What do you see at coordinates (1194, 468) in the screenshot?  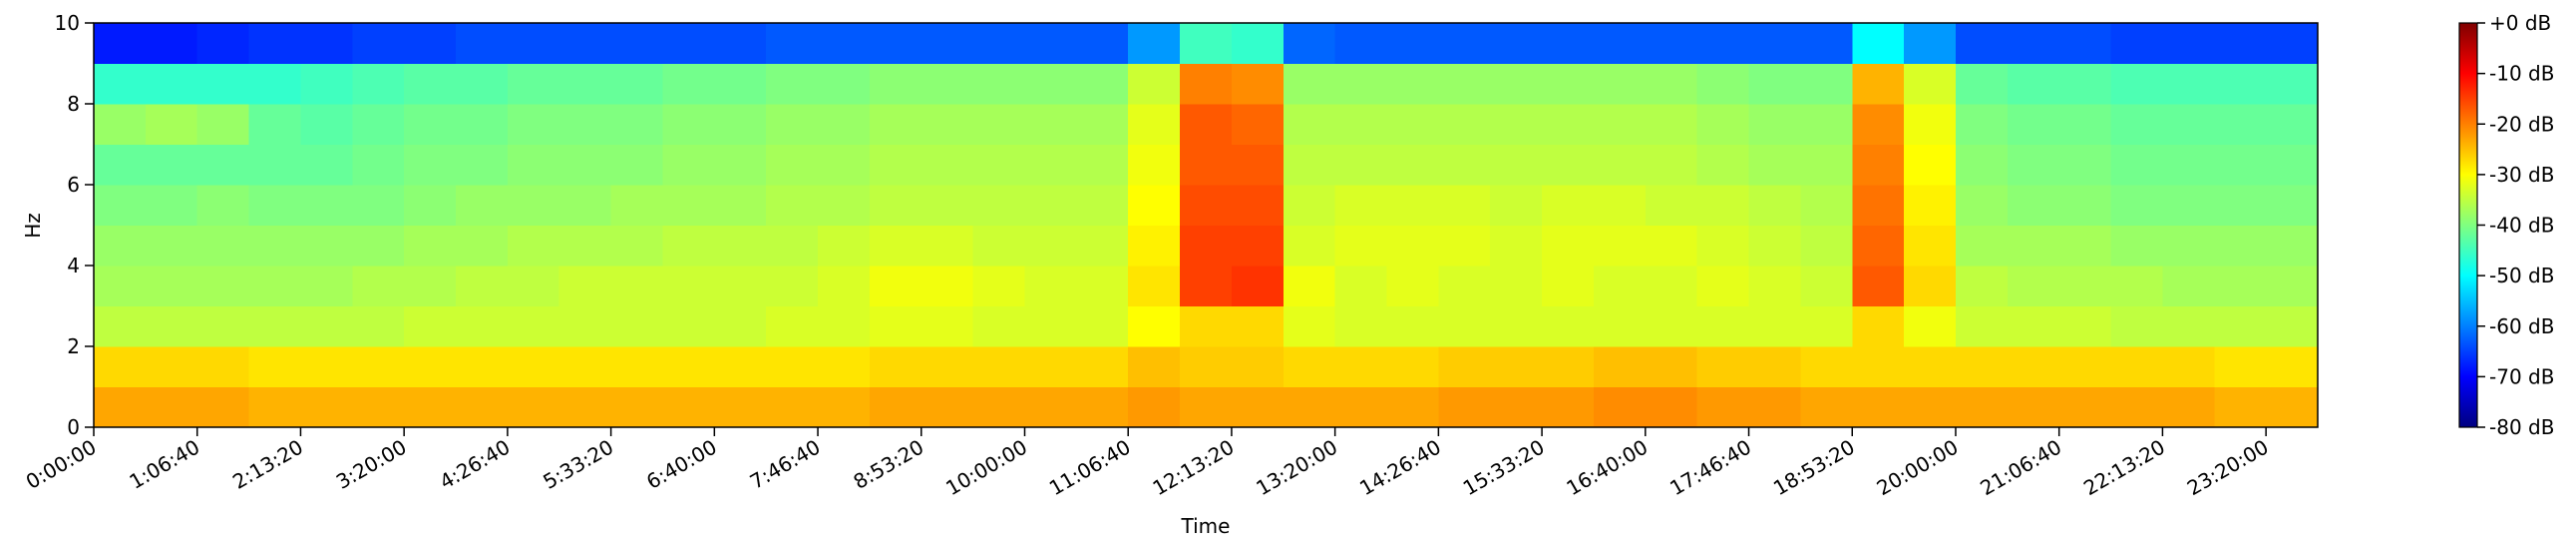 I see `x-tick-label: 12:13:20` at bounding box center [1194, 468].